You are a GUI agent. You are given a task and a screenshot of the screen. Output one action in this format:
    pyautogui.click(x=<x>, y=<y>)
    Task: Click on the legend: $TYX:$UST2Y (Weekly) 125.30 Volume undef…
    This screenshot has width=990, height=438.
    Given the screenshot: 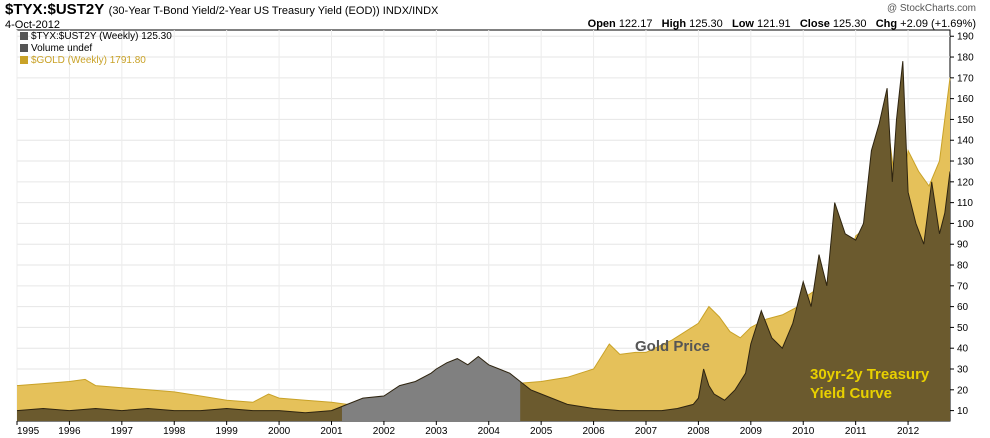 What is the action you would take?
    pyautogui.click(x=96, y=49)
    